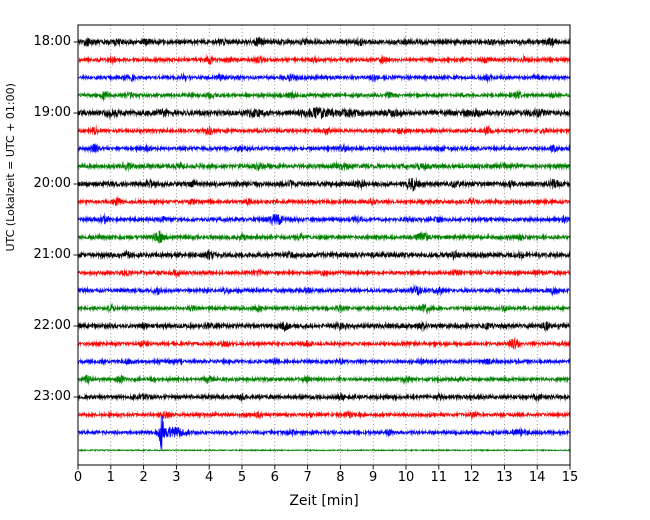 Image resolution: width=650 pixels, height=520 pixels. Describe the element at coordinates (406, 477) in the screenshot. I see `x-tick-label: 10` at that location.